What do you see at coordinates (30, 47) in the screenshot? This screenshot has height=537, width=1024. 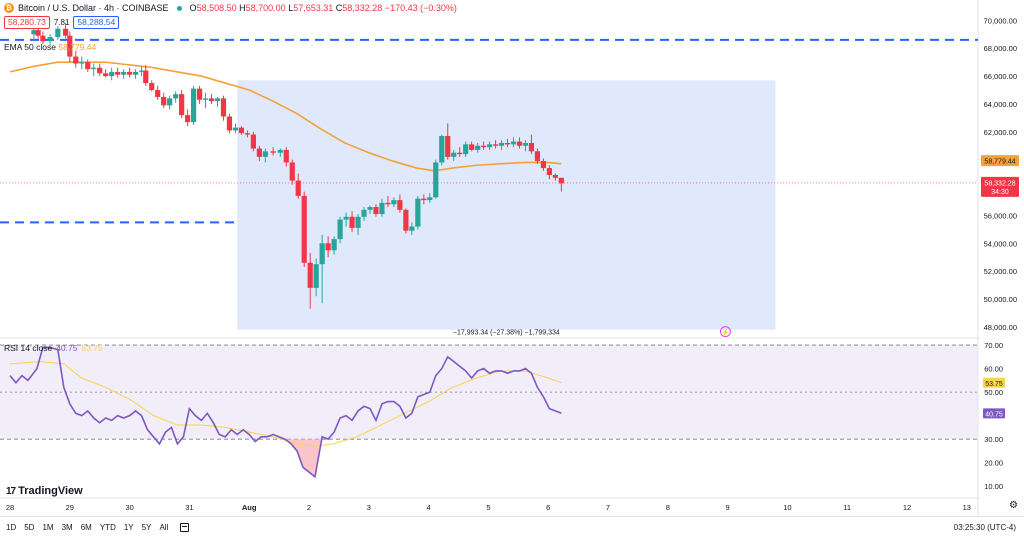 I see `ema-legend-label: EMA 50 close` at bounding box center [30, 47].